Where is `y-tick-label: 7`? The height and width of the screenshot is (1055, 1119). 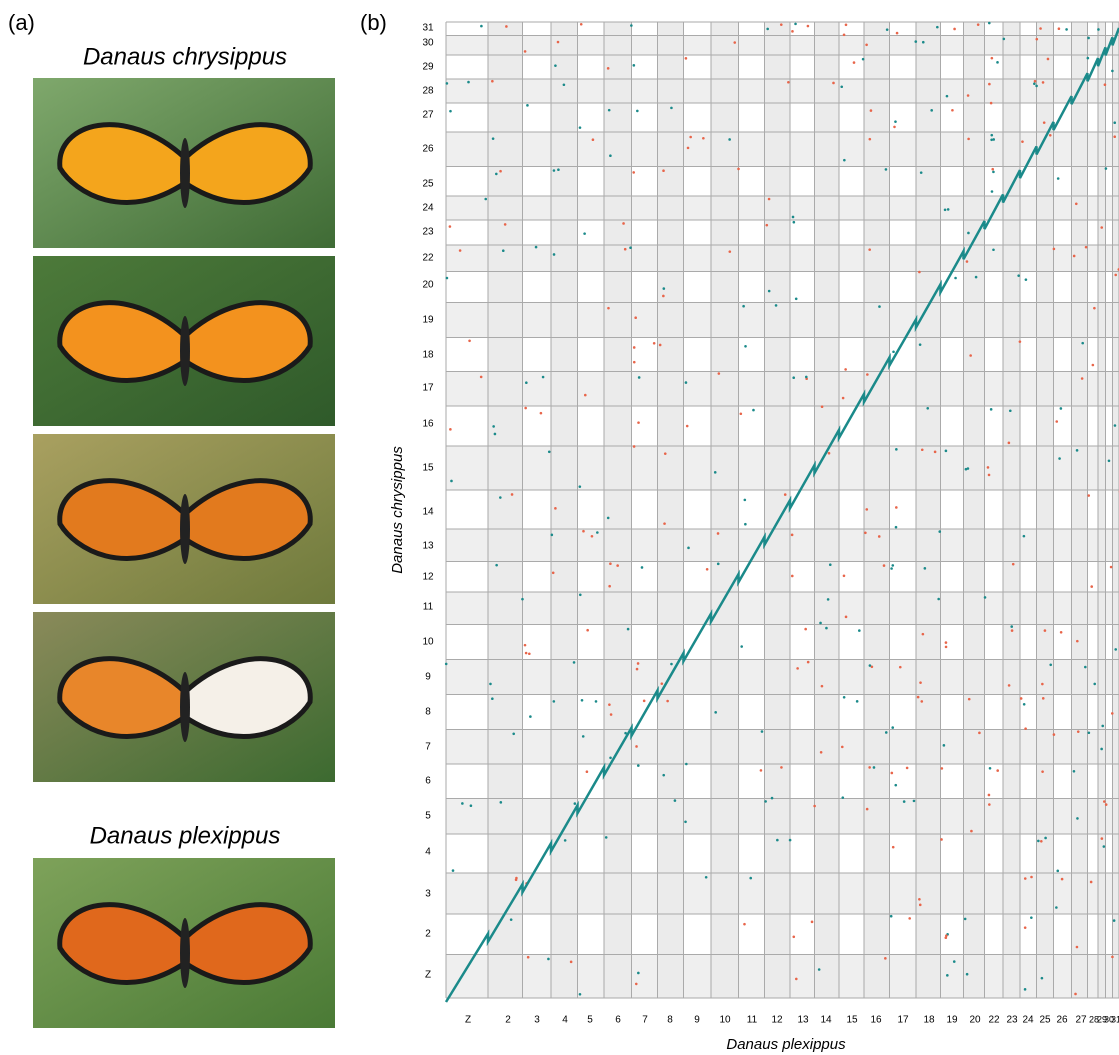
y-tick-label: 7 is located at coordinates (428, 747).